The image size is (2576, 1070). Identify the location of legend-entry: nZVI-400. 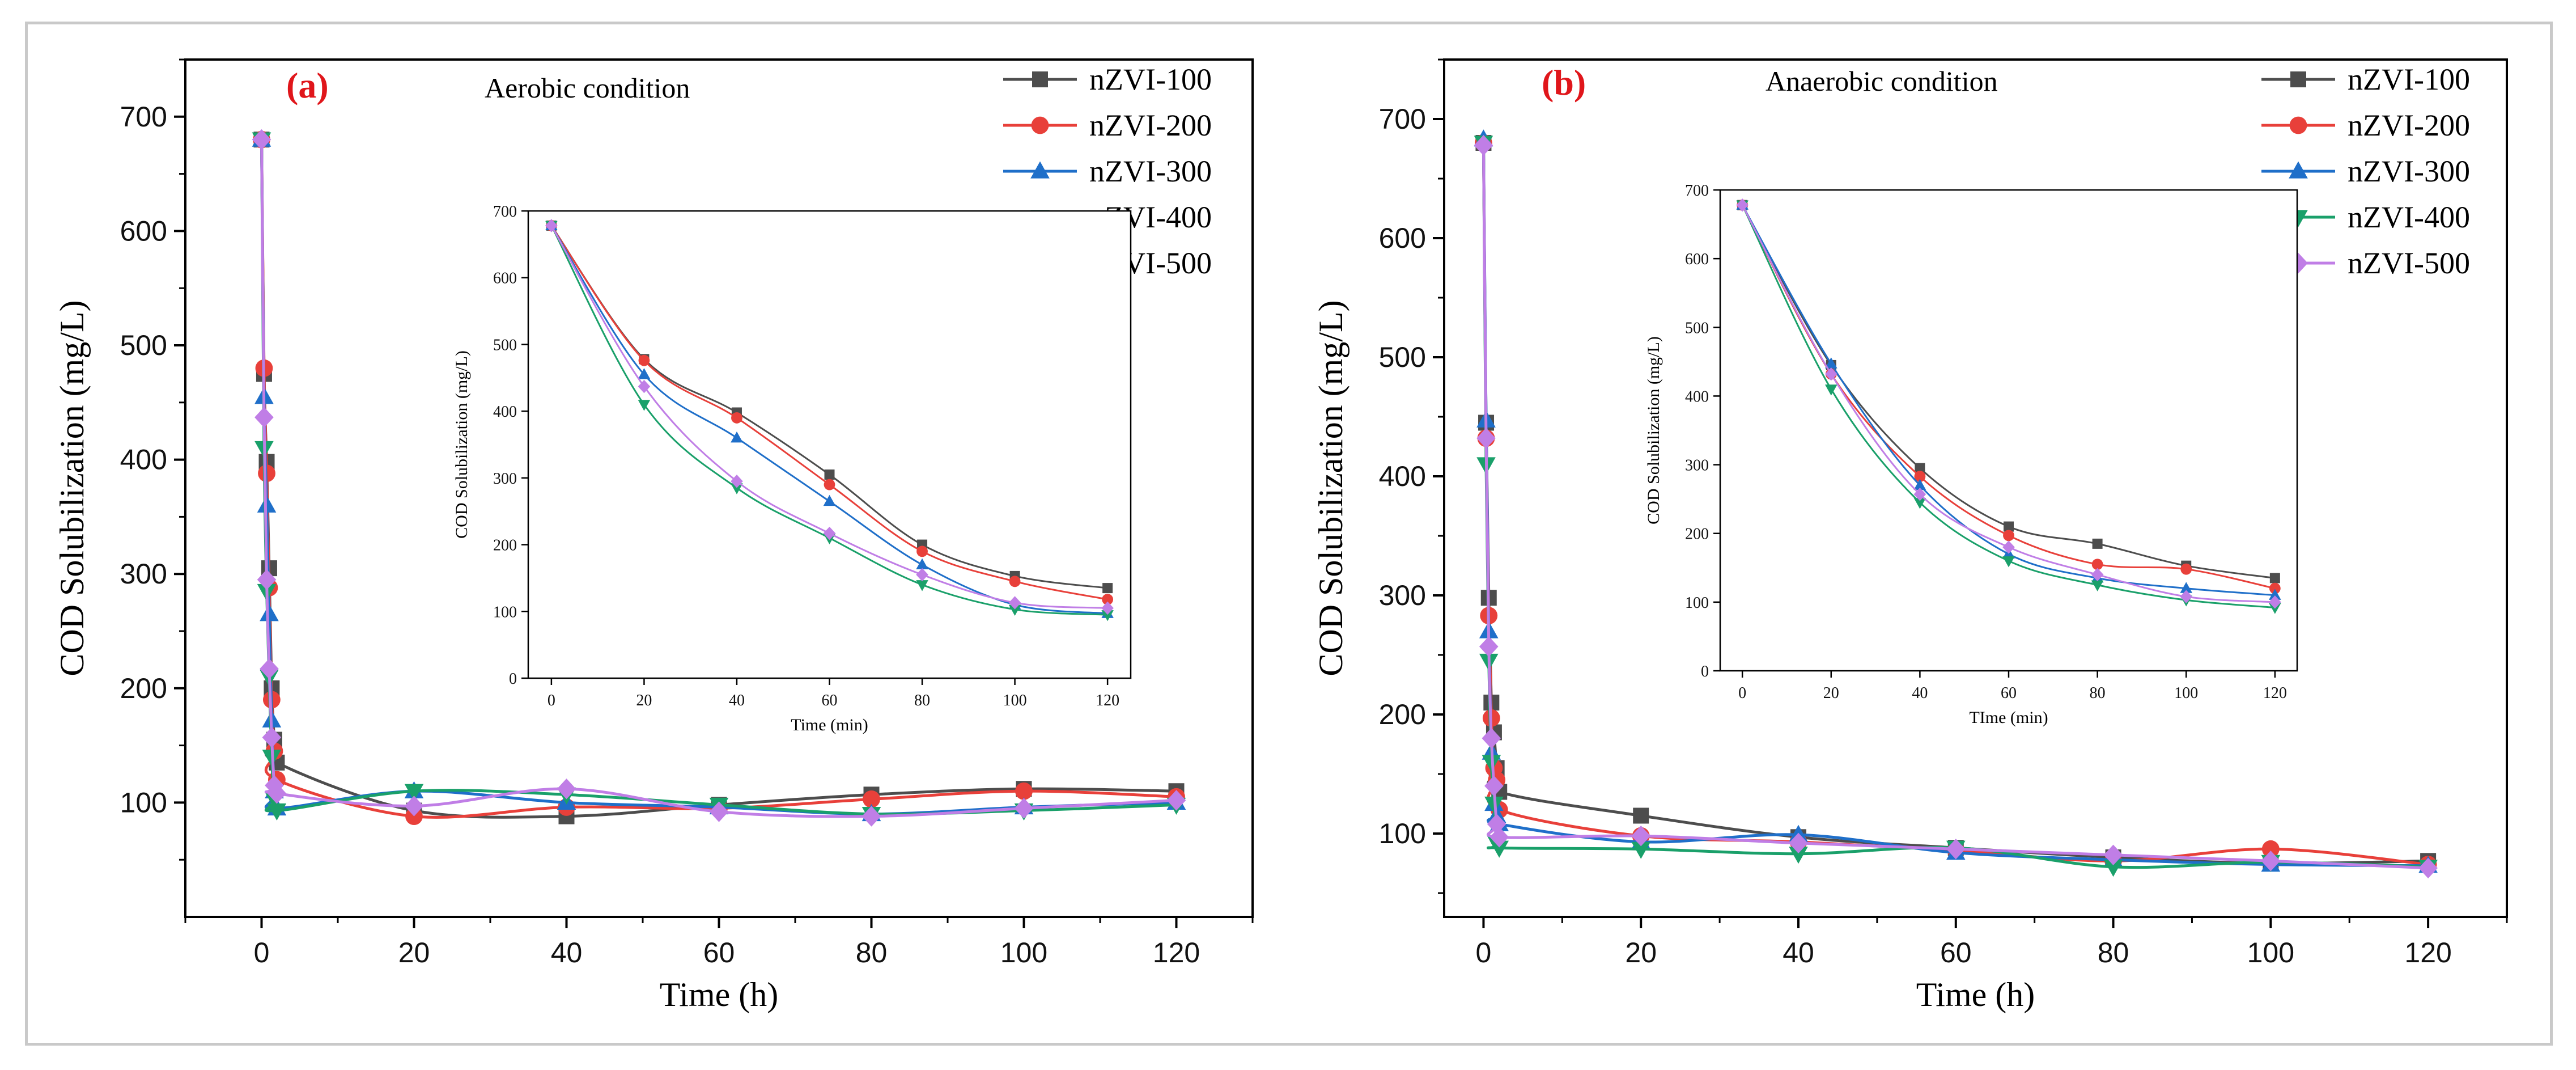
(2409, 217).